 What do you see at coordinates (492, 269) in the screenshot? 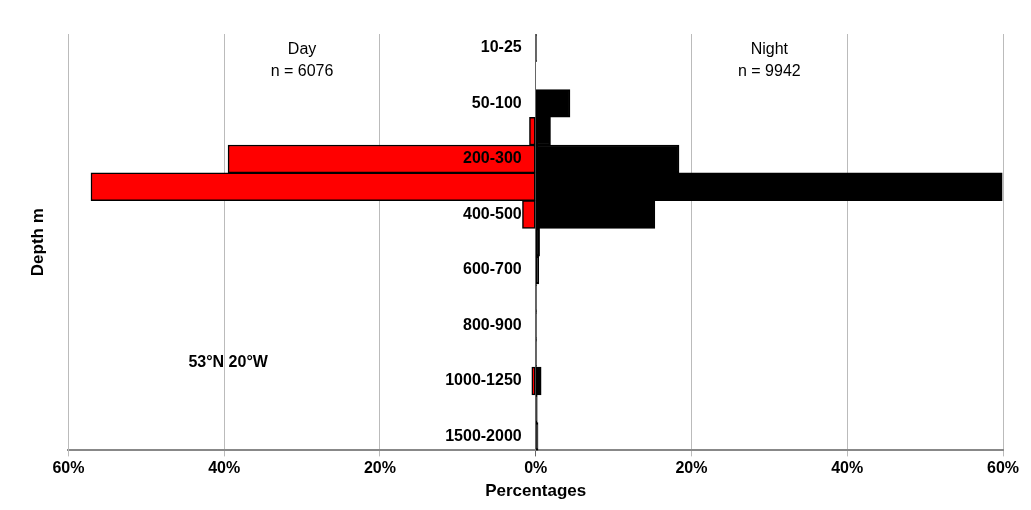
I see `y-tick-label: 600-700` at bounding box center [492, 269].